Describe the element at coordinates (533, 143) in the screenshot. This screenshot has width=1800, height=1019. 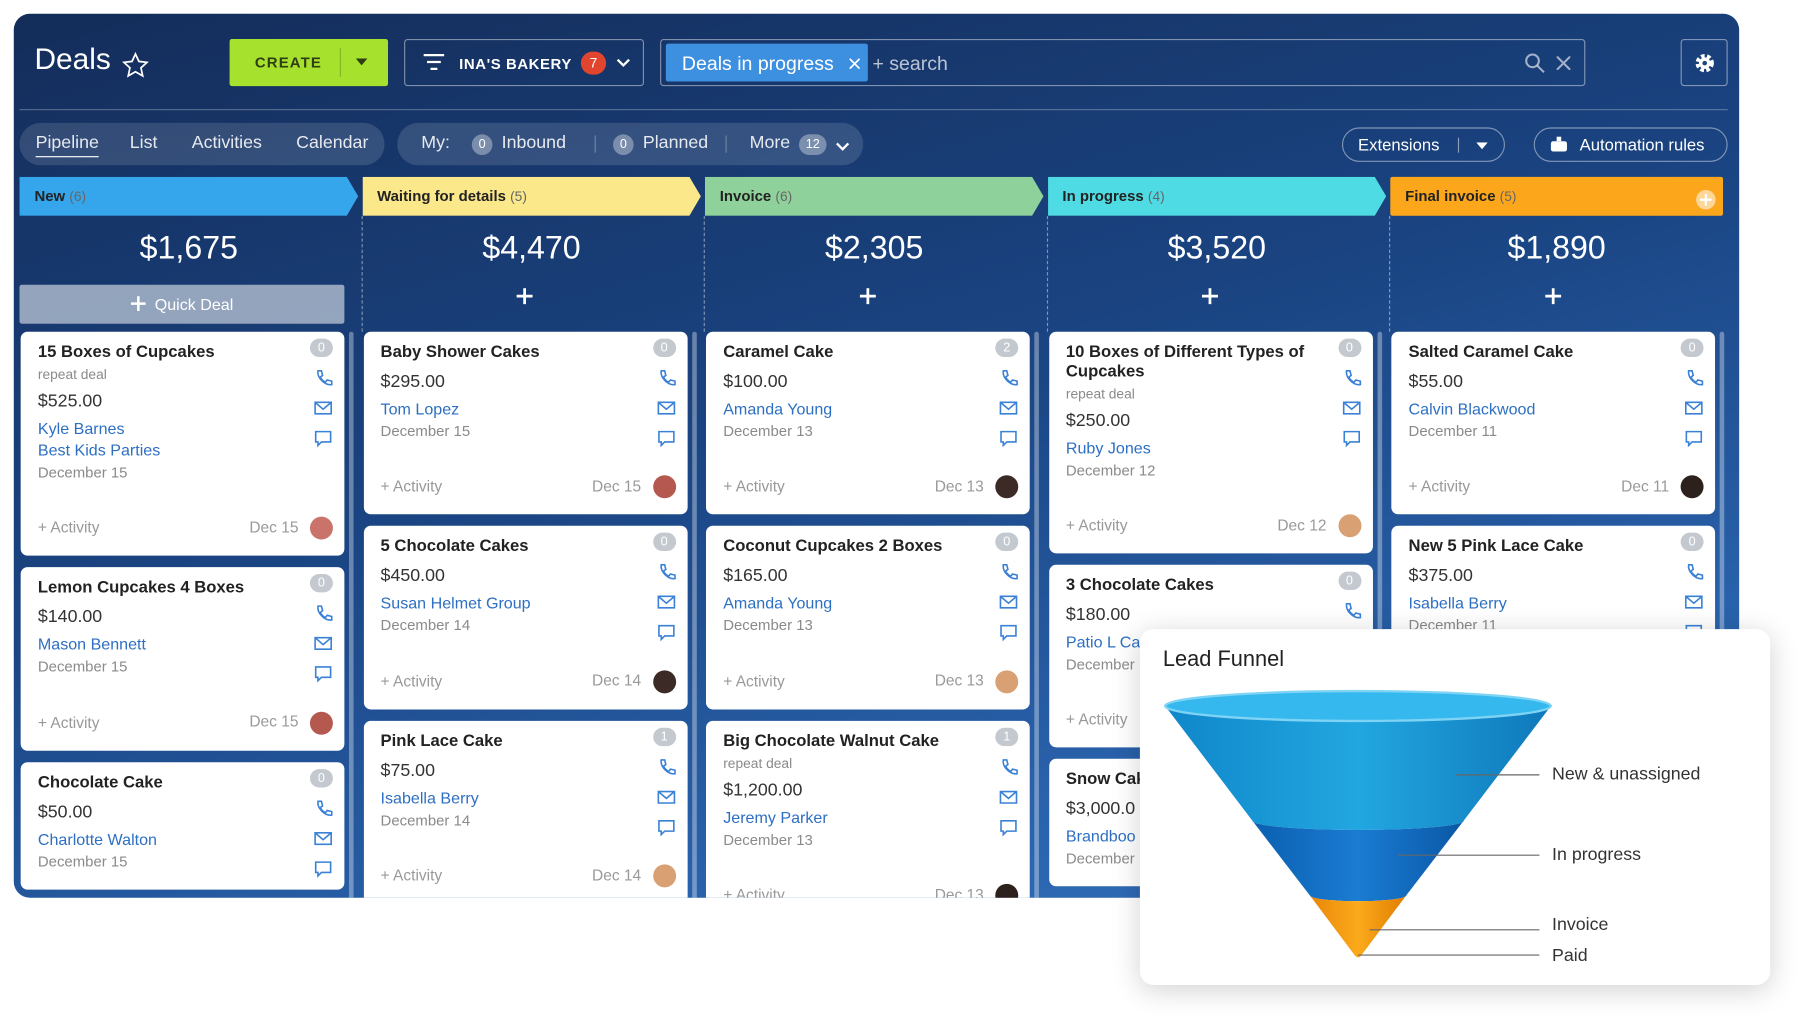
I see `filter-option: Inbound` at that location.